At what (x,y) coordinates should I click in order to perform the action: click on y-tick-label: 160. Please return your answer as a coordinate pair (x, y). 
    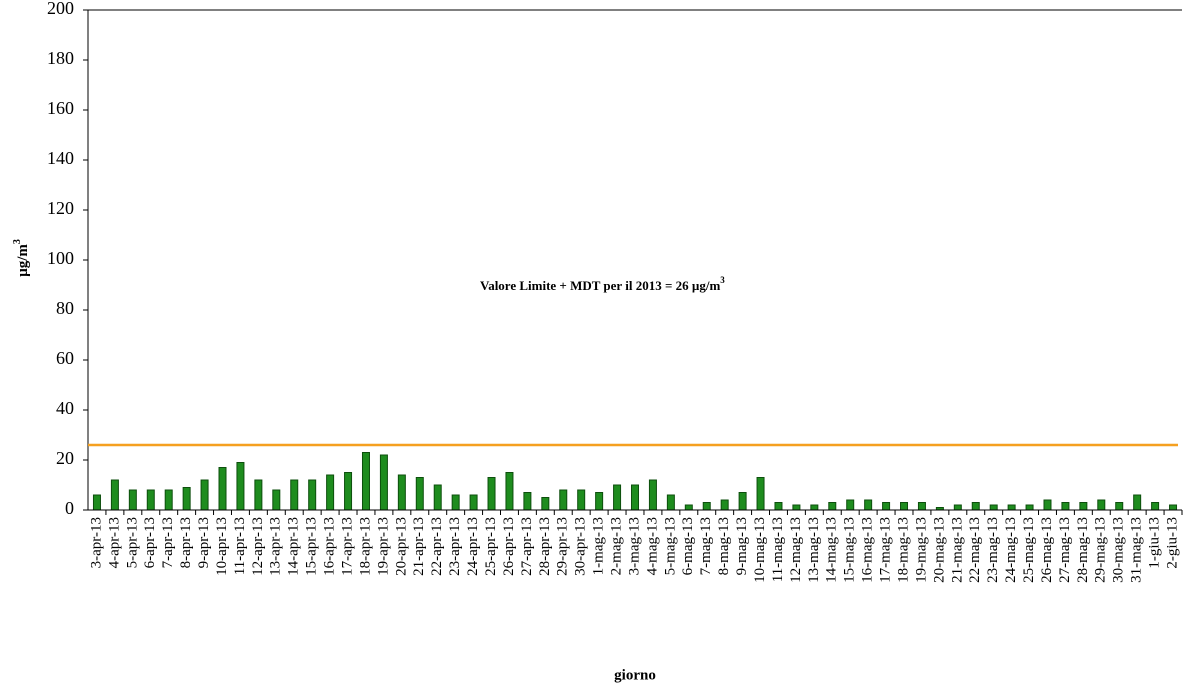
    Looking at the image, I should click on (60, 108).